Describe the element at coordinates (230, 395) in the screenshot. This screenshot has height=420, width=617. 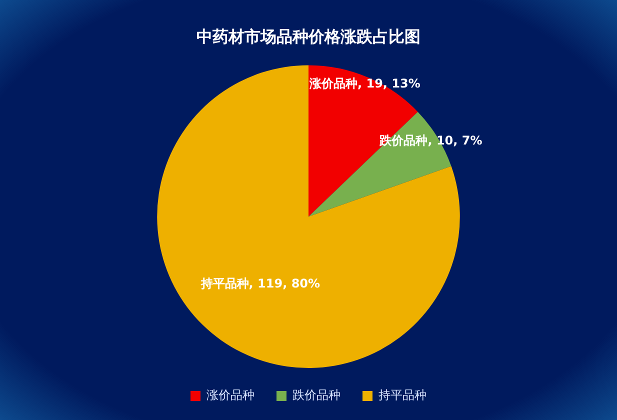
I see `legend-label: 涨价品种` at that location.